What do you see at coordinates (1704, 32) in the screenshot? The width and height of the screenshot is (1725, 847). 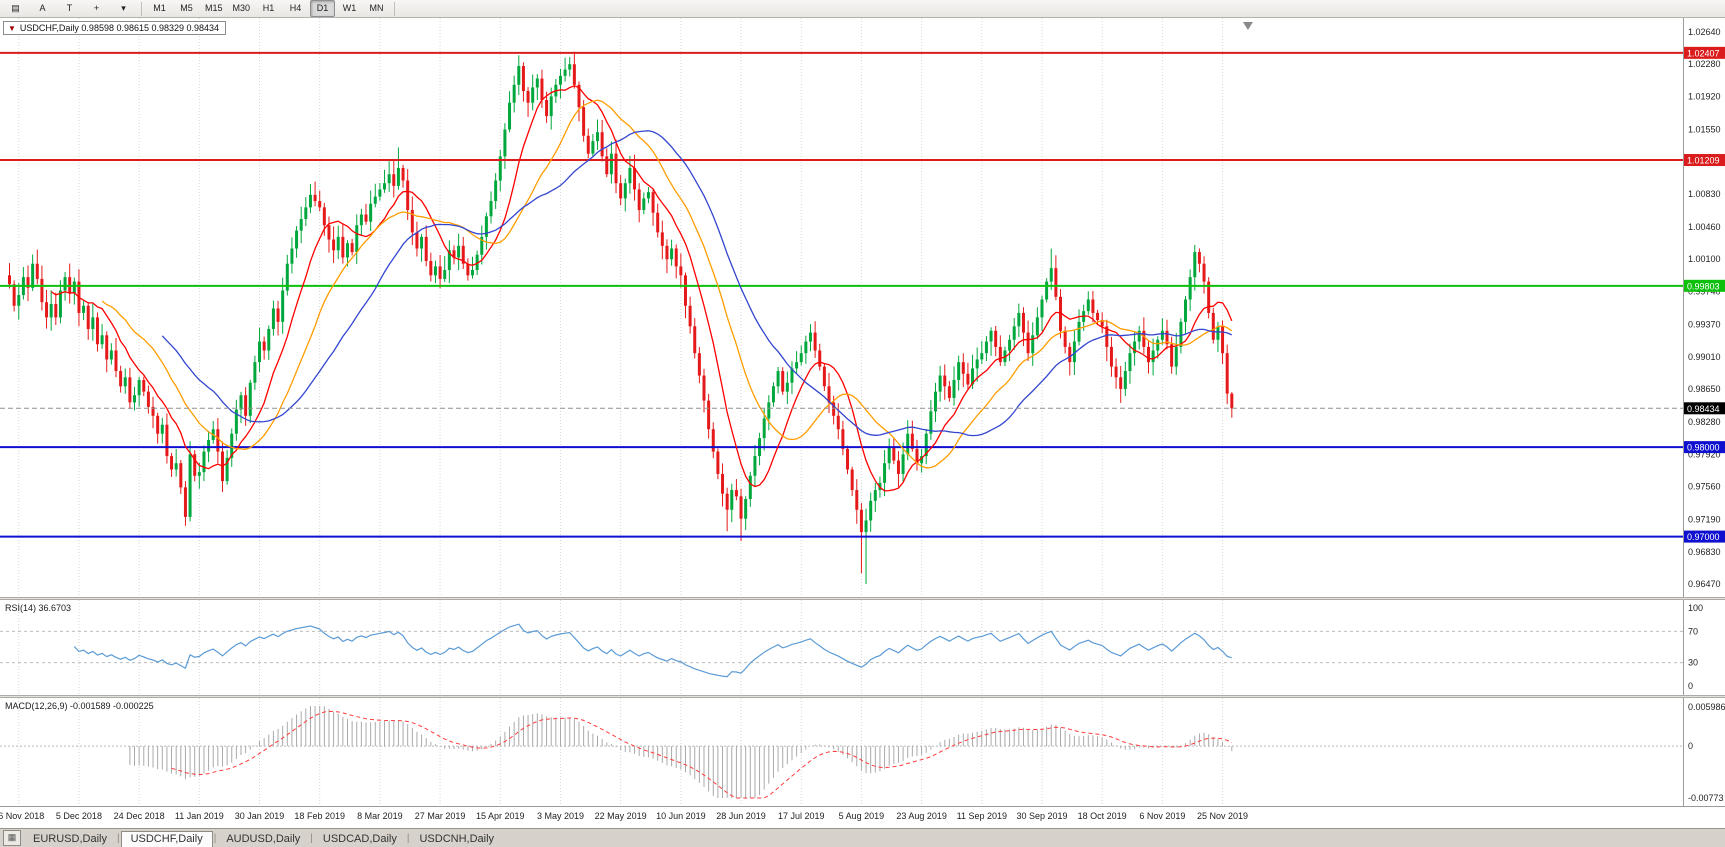 I see `svg-text: 1.02640` at bounding box center [1704, 32].